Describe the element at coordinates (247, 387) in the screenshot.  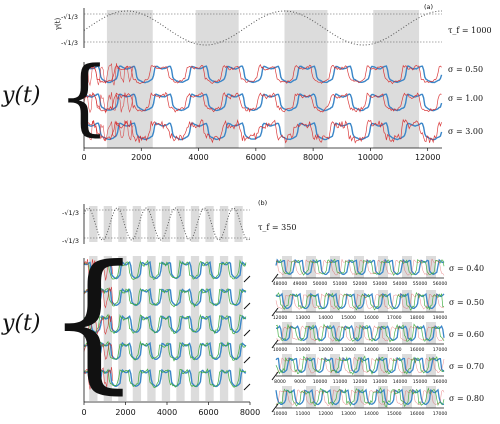
I see `panel-b-row-4-break-mark` at that location.